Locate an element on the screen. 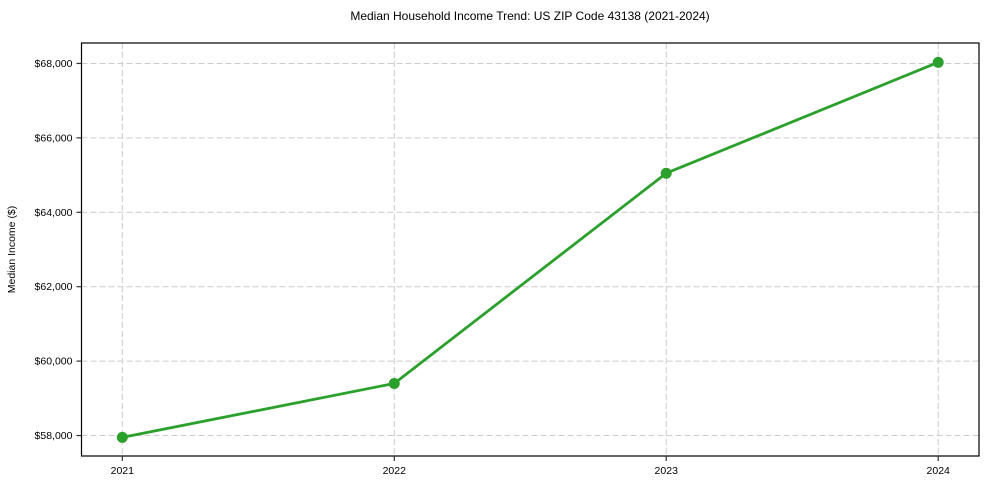  x-tick-label: 2024 is located at coordinates (939, 471).